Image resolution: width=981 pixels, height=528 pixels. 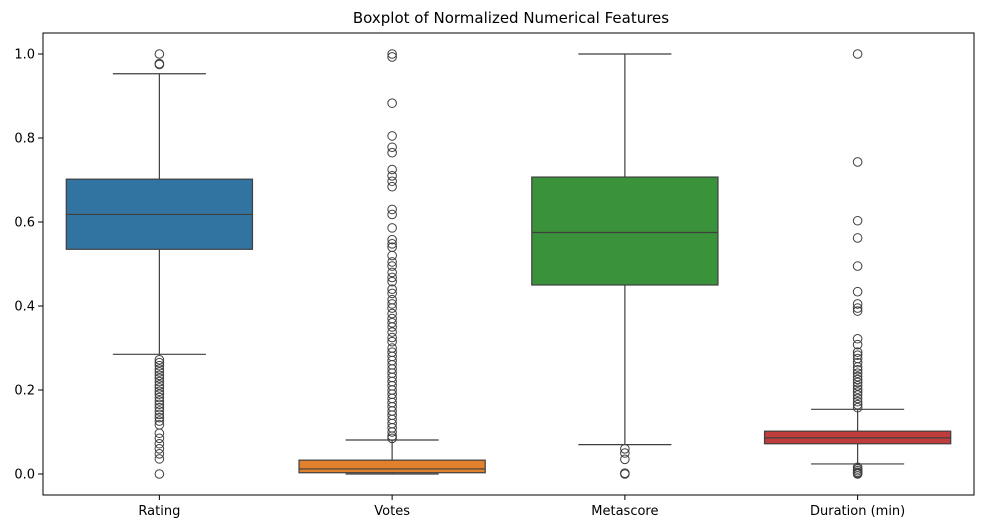 I want to click on x-tick-label-metascore: Metascore, so click(x=624, y=511).